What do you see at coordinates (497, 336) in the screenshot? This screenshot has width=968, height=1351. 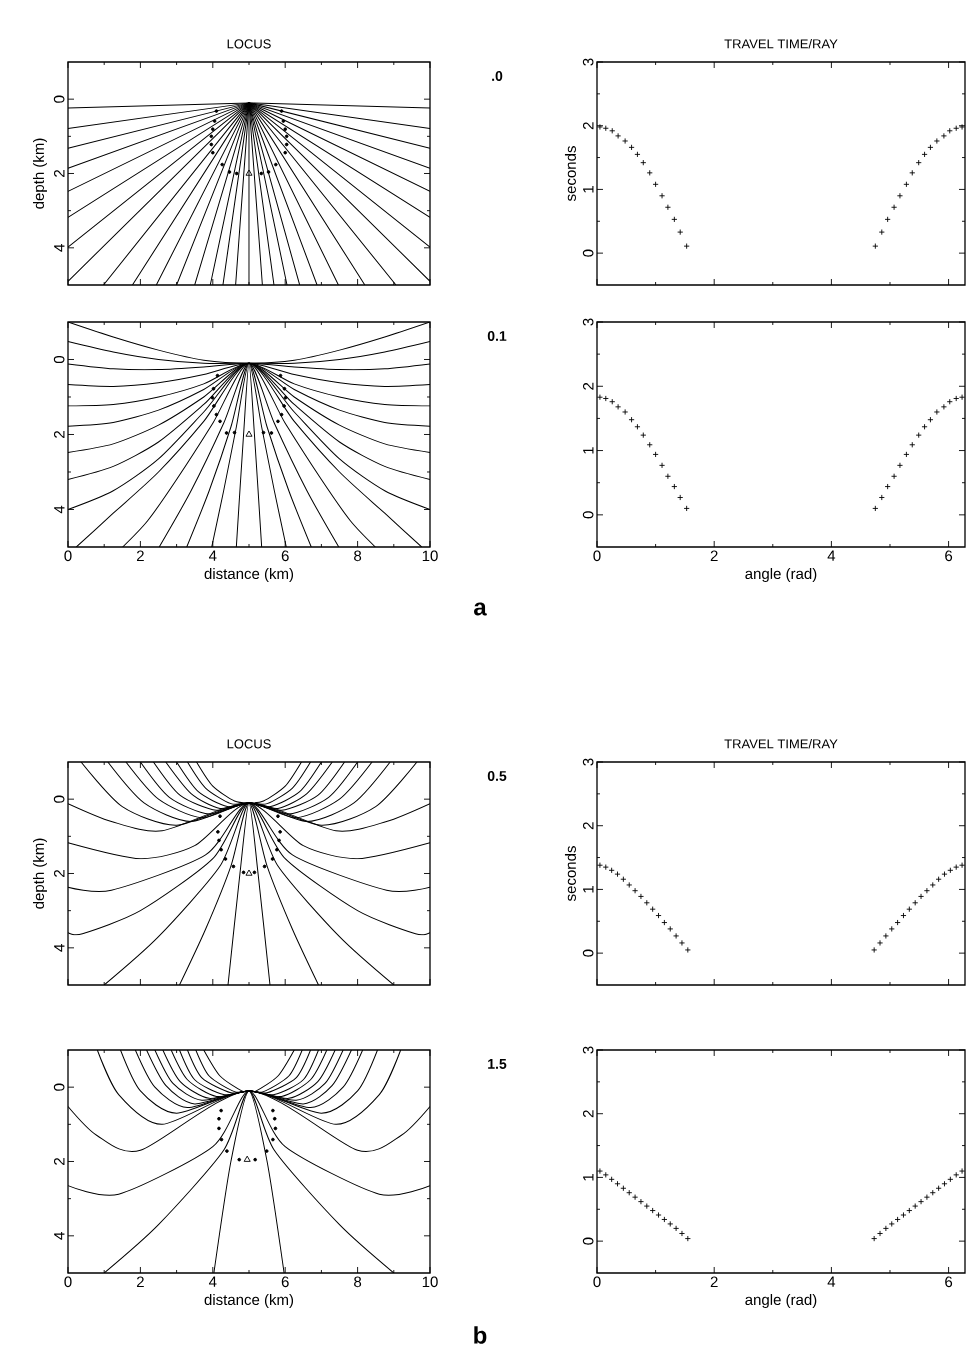 I see `text: 0.1` at bounding box center [497, 336].